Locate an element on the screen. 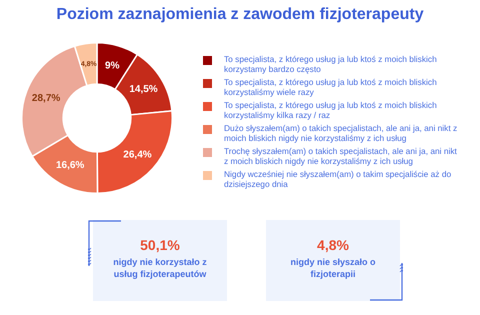 This screenshot has height=315, width=480. data-label: 16,6% is located at coordinates (70, 166).